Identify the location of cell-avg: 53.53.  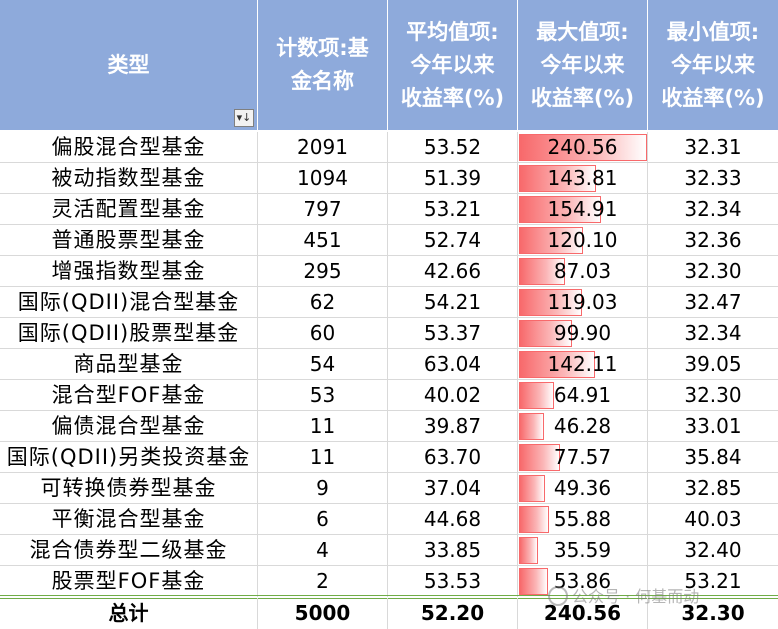
(453, 581).